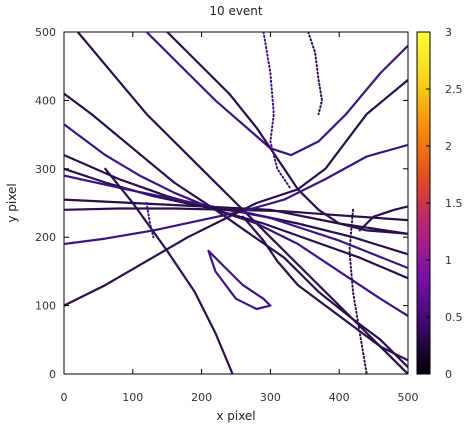 This screenshot has height=430, width=474. Describe the element at coordinates (448, 374) in the screenshot. I see `colorbar-tick-label: 0` at that location.